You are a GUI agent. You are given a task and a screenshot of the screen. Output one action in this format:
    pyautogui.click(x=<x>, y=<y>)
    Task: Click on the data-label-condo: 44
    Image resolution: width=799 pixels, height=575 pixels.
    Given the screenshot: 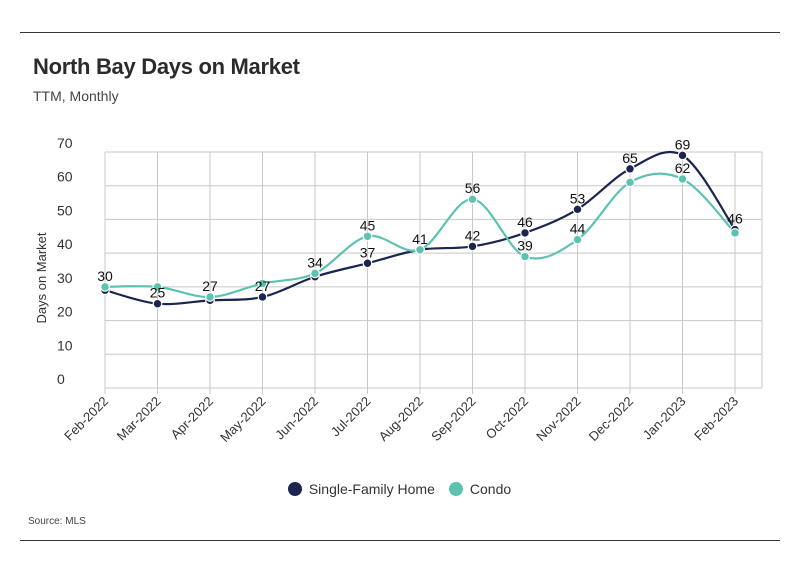 What is the action you would take?
    pyautogui.click(x=578, y=229)
    